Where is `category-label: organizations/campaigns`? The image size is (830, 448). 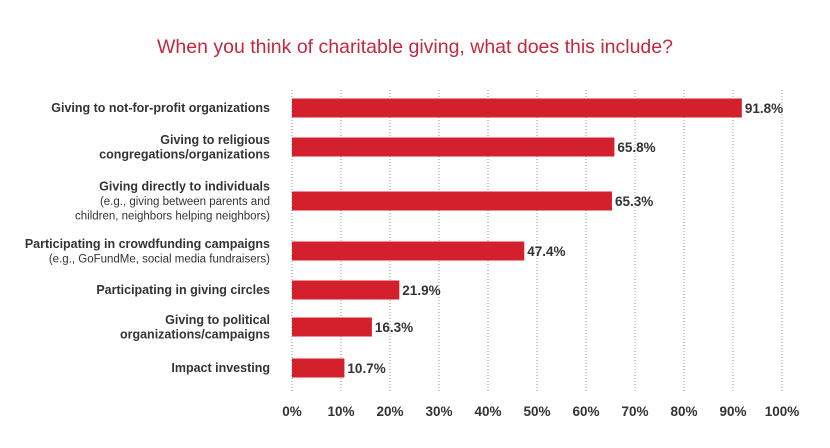
category-label: organizations/campaigns is located at coordinates (195, 334).